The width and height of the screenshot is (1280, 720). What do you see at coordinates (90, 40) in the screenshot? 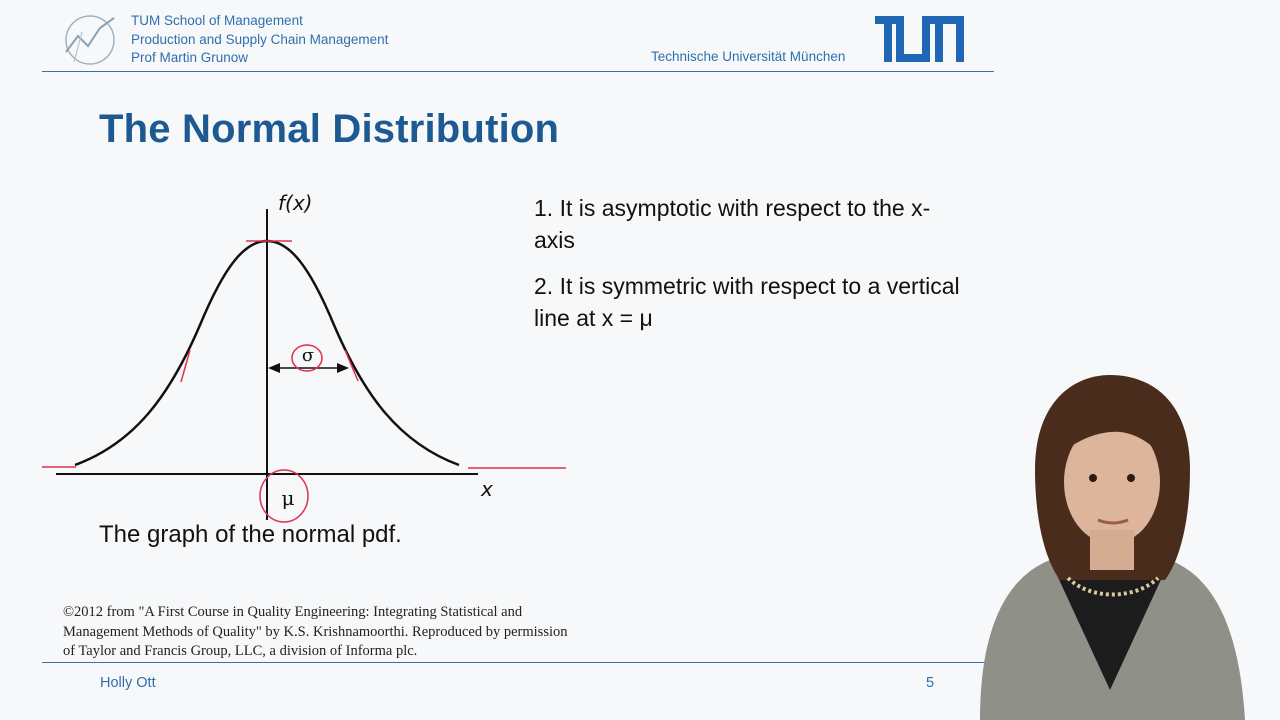
I see `school-logo-icon` at bounding box center [90, 40].